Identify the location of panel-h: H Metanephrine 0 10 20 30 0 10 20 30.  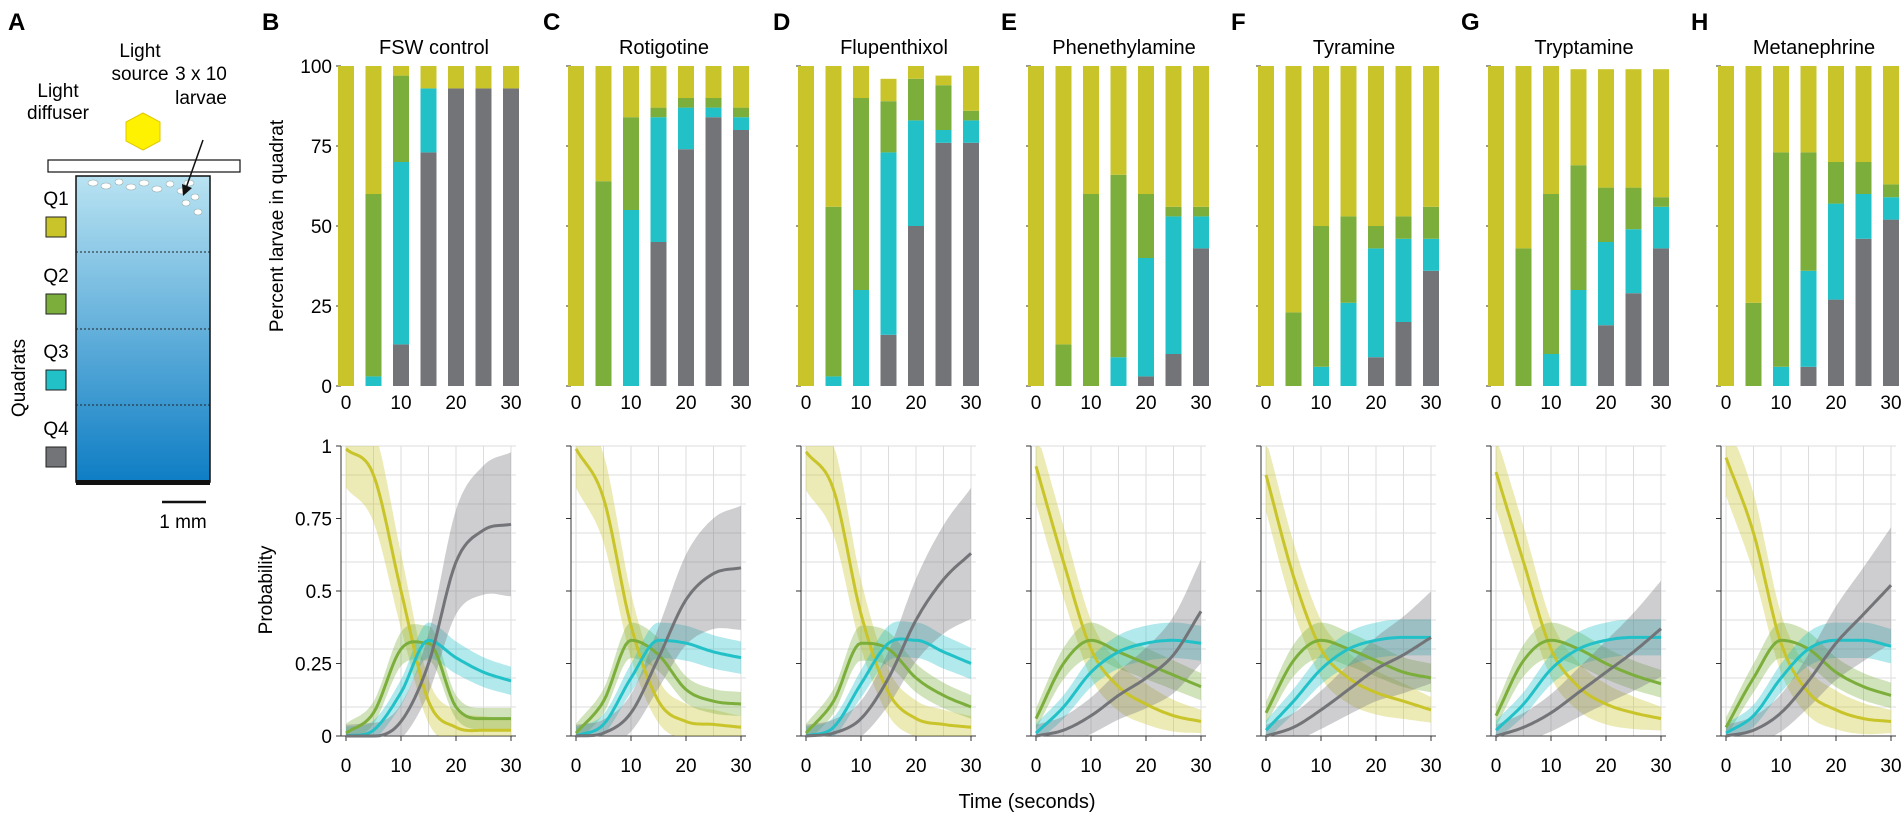
(1796, 393).